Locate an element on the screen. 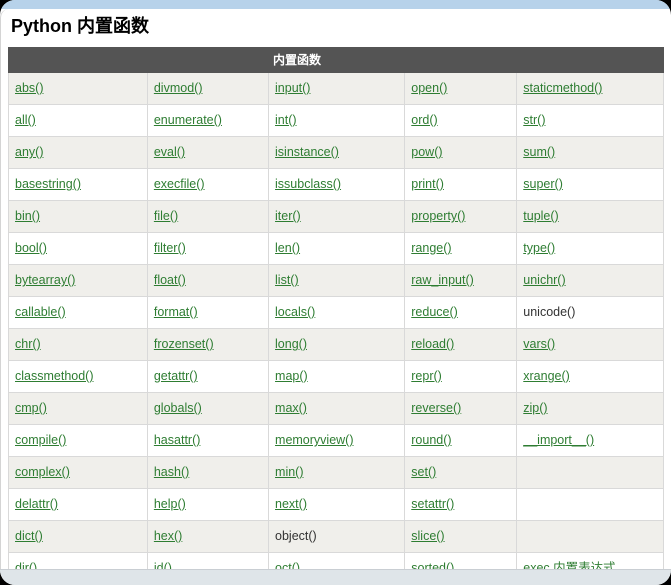  function-link: globals() is located at coordinates (177, 408).